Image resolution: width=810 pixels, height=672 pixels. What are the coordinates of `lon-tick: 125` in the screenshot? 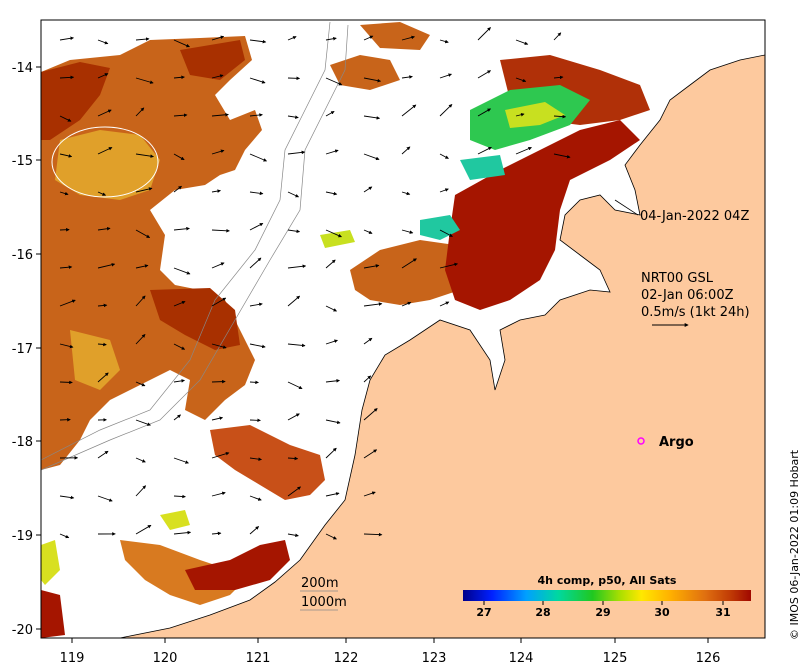 It's located at (615, 658).